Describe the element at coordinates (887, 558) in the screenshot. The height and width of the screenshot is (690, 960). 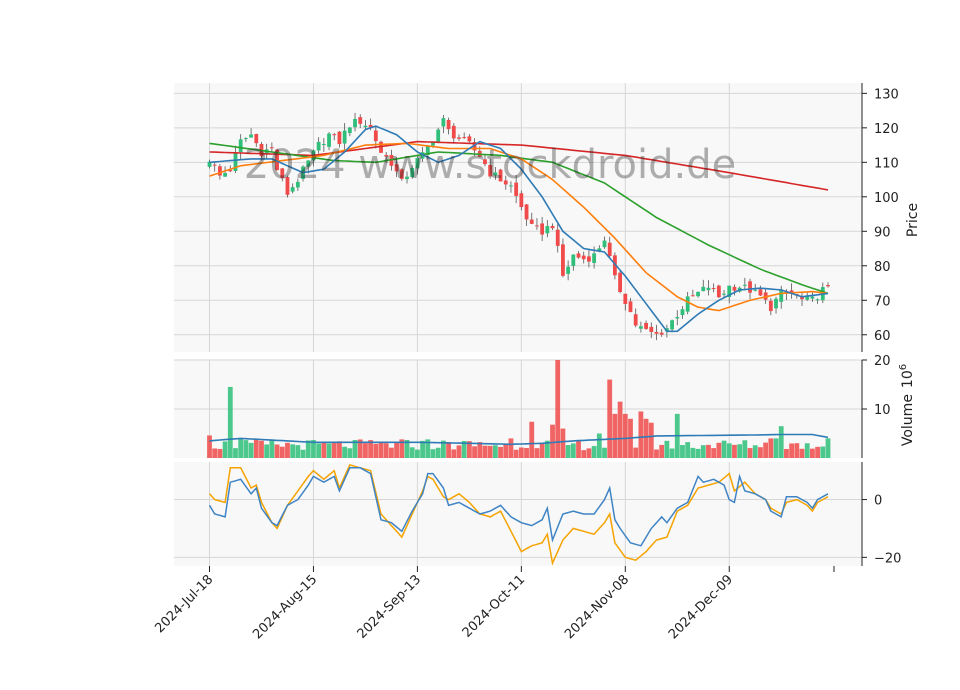
I see `oscillator-ytick-label: −20` at that location.